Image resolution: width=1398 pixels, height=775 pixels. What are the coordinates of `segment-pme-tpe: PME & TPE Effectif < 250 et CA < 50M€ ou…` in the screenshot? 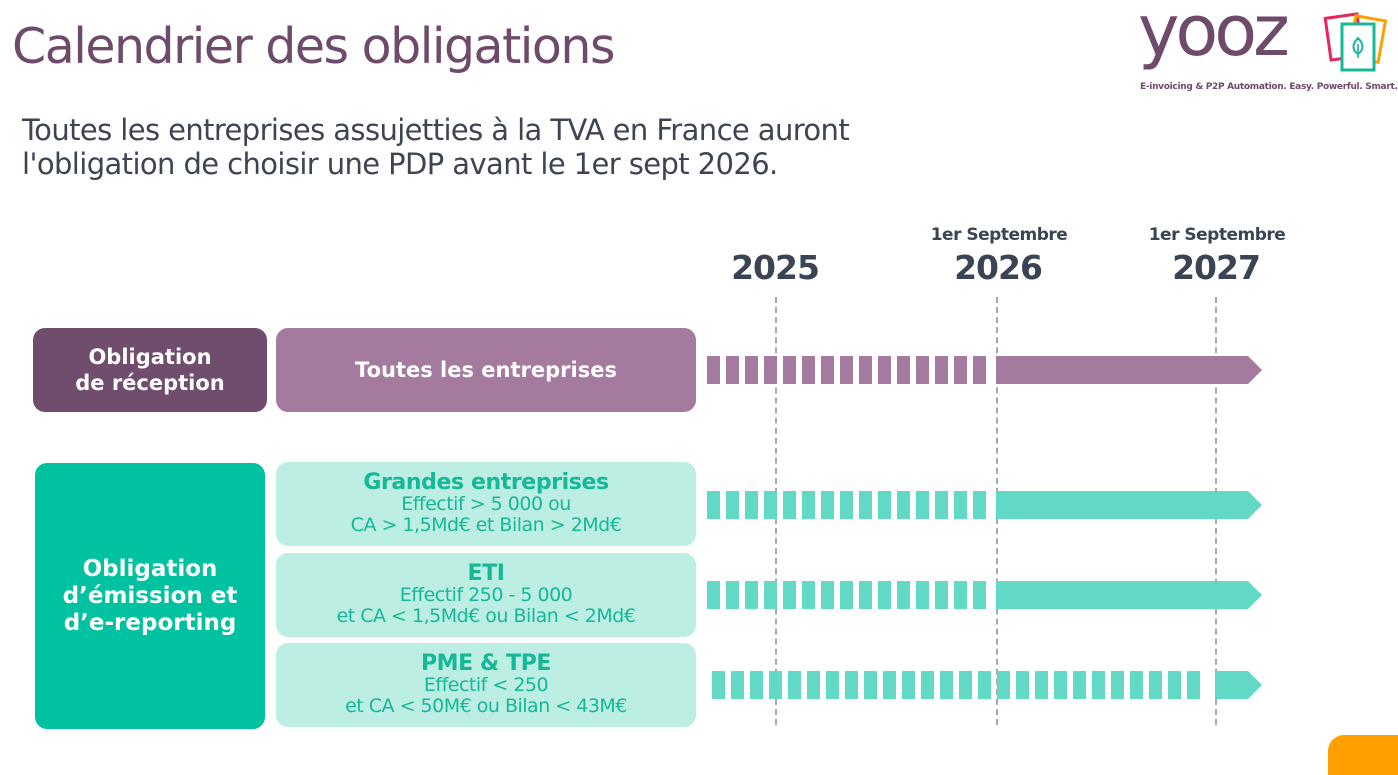 It's located at (486, 685).